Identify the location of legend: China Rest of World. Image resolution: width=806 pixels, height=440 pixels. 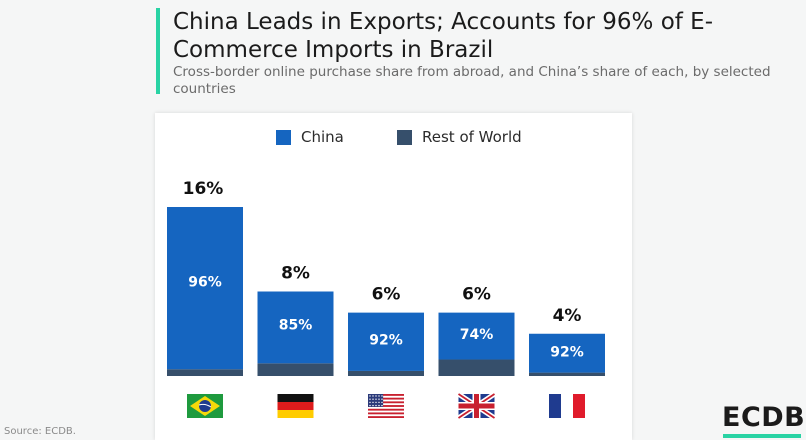
(403, 138).